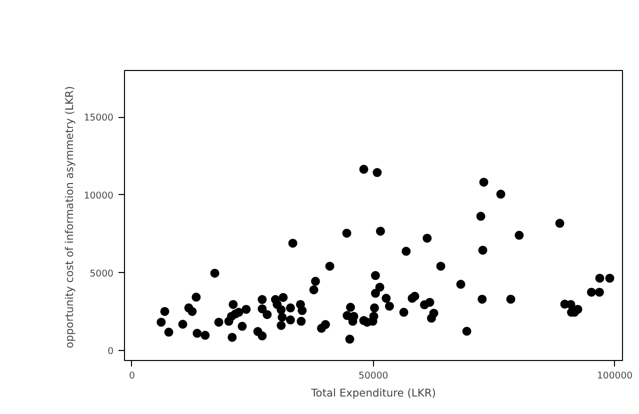  I want to click on x-tick-label: 50000, so click(373, 376).